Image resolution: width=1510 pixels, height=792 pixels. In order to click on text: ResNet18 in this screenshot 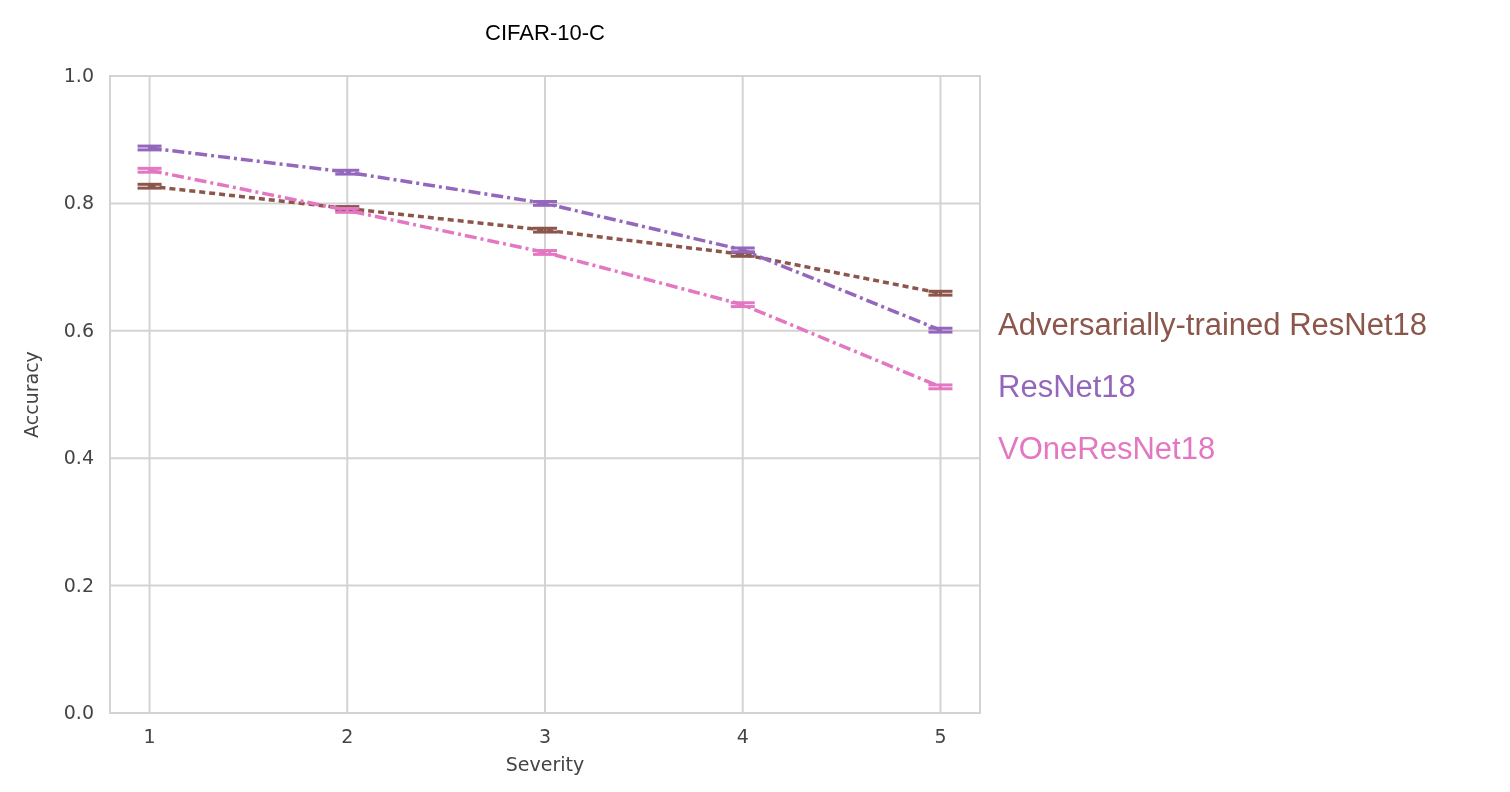, I will do `click(1067, 386)`.